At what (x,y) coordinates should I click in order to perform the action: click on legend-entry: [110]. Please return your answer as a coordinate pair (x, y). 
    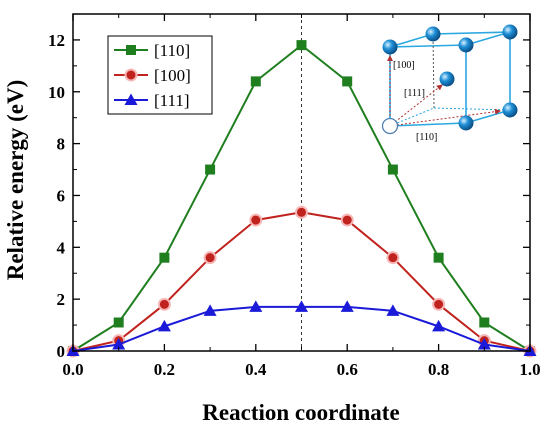
    Looking at the image, I should click on (152, 50).